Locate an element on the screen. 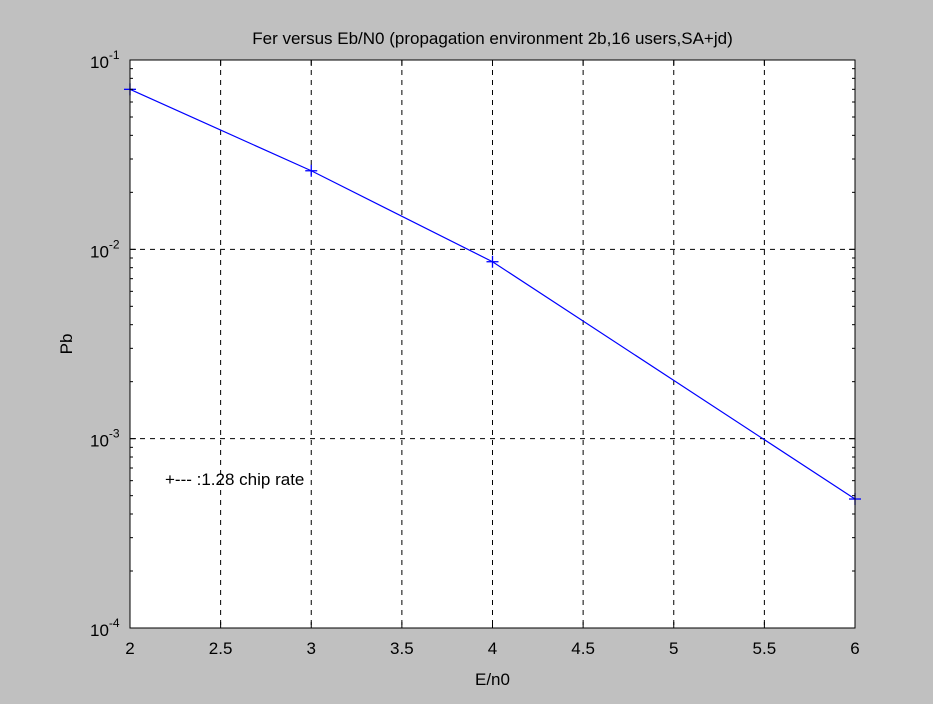 The image size is (933, 704). x-tick-label: 4.5 is located at coordinates (583, 648).